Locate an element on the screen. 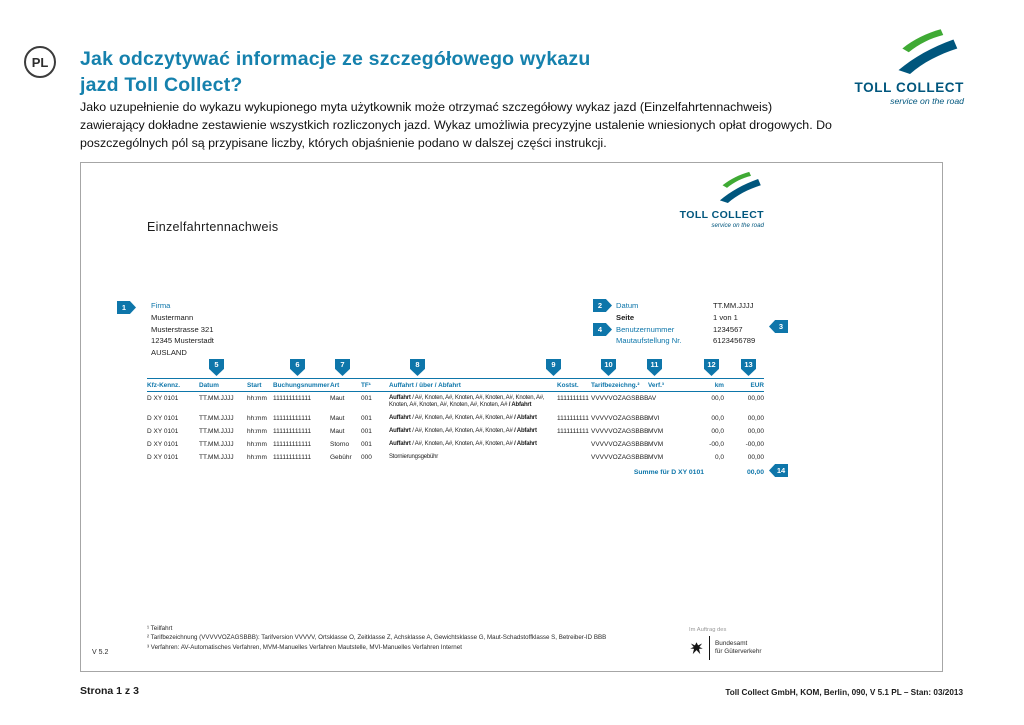 Image resolution: width=1024 pixels, height=725 pixels. marker-12: 12 is located at coordinates (711, 367).